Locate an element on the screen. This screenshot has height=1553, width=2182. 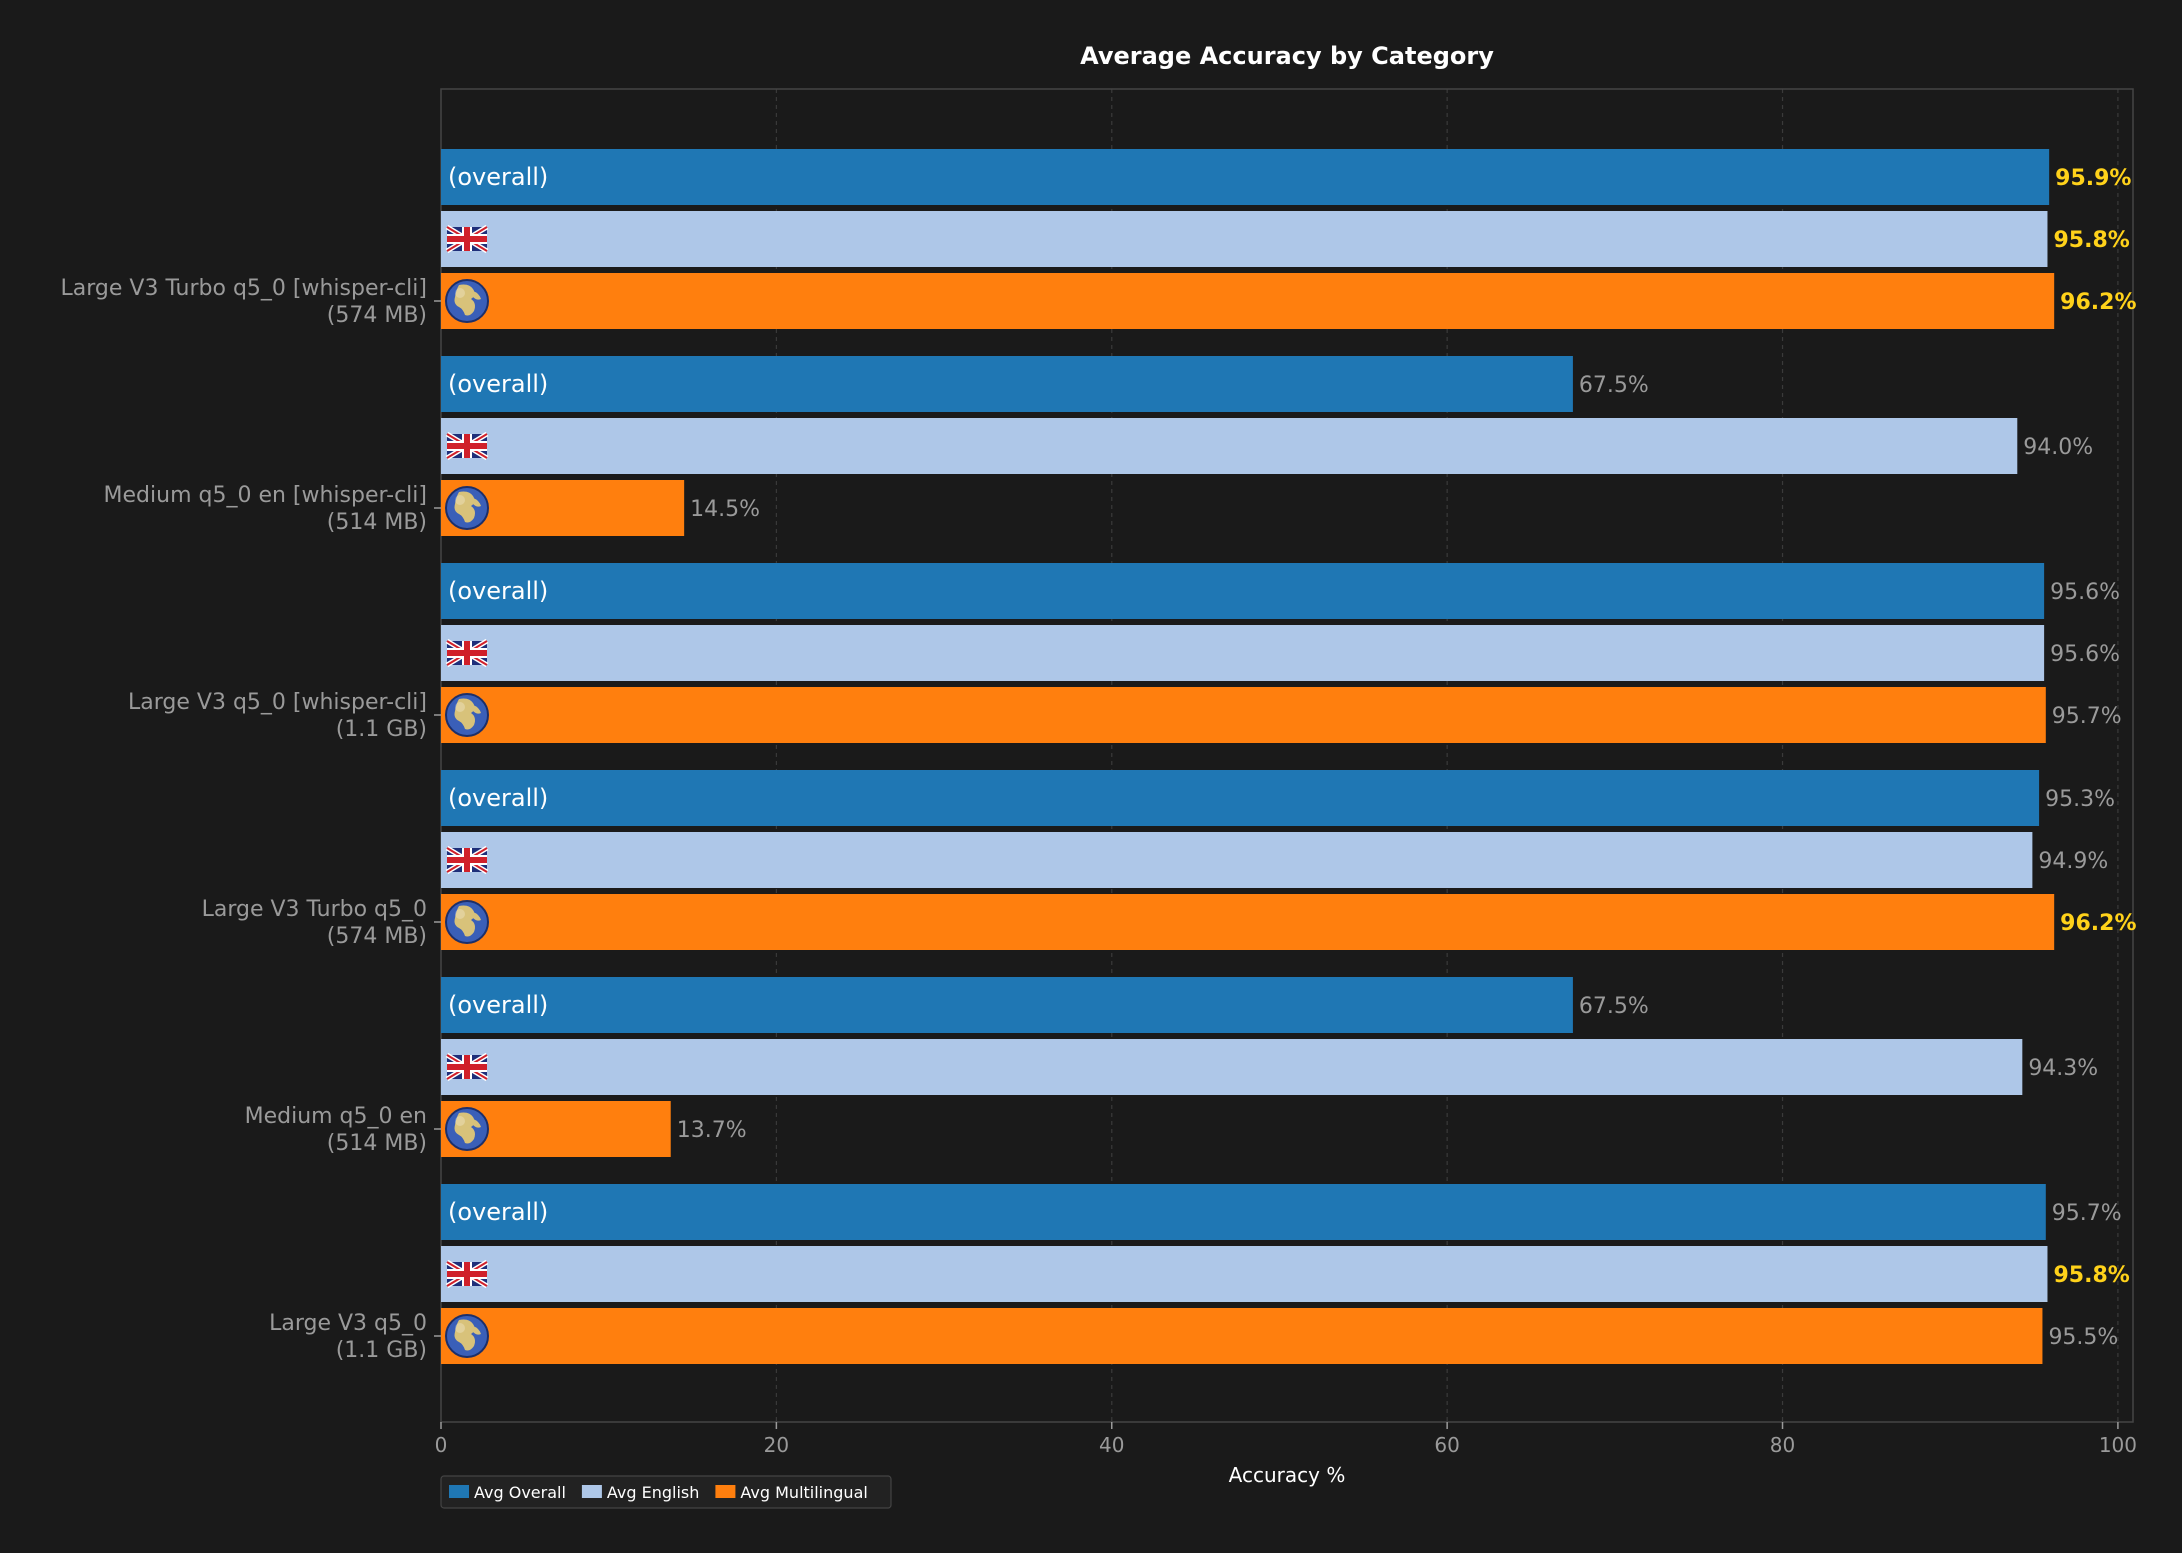
bar-value-label: 95.9% is located at coordinates (2093, 178).